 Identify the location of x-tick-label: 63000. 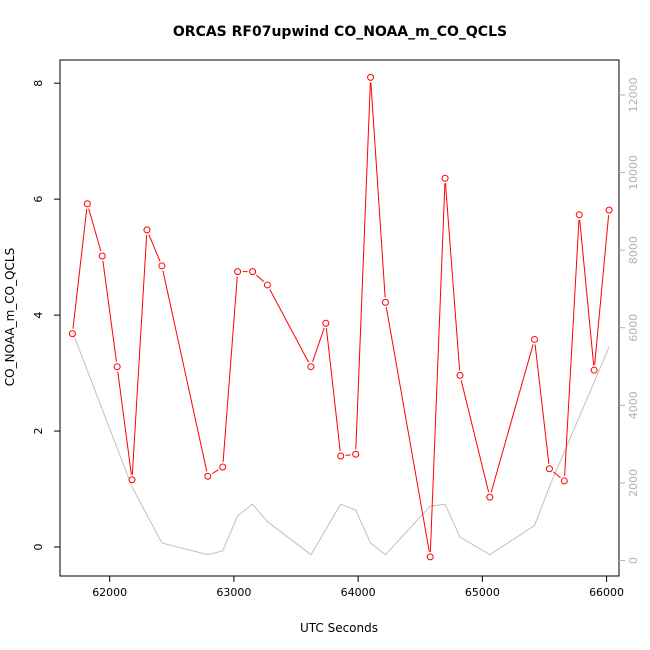
(233, 592).